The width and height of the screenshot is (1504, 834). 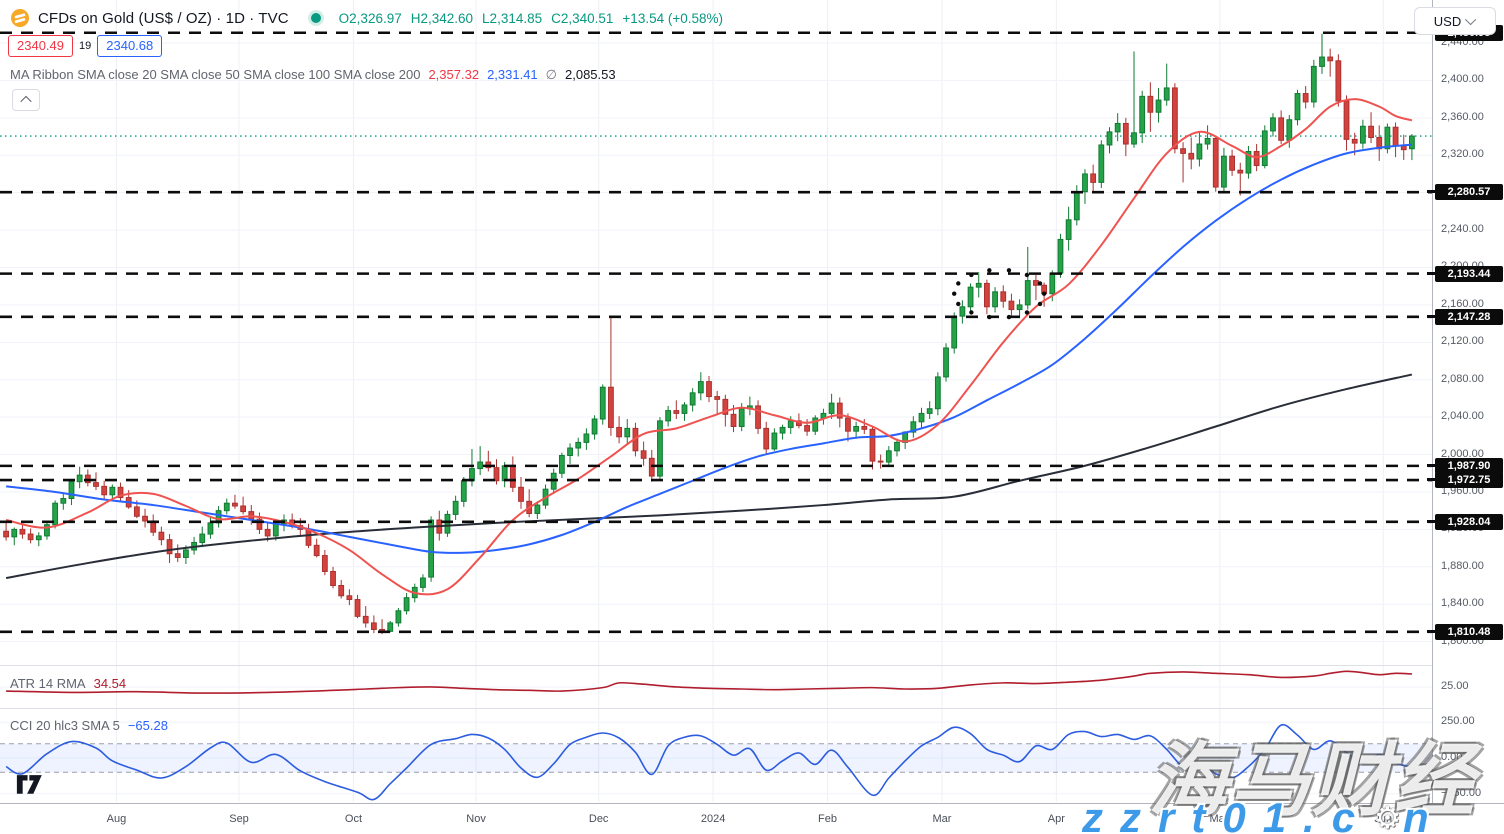 I want to click on ohlc-change: +13.54 (+0.58%), so click(x=672, y=18).